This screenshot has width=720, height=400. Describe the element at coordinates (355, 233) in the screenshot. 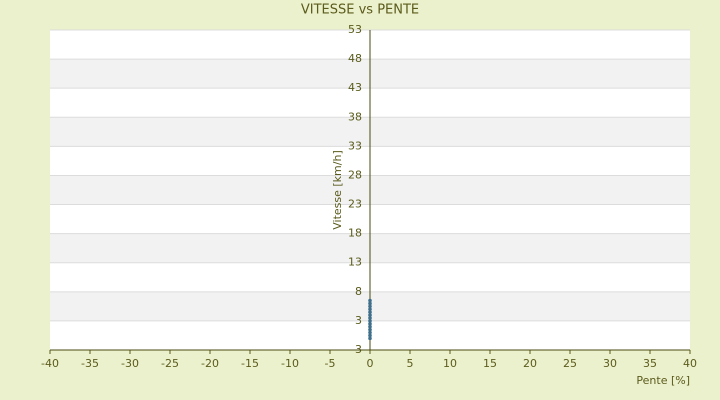

I see `y-tick-label: 18` at that location.